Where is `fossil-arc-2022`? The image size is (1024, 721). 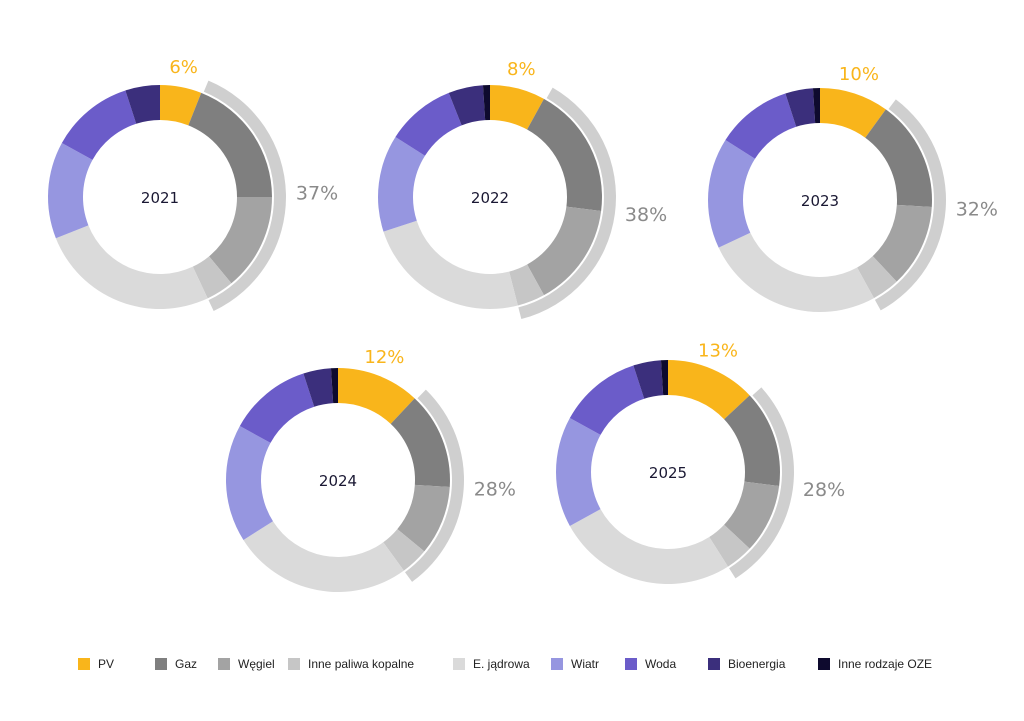
fossil-arc-2022 is located at coordinates (567, 203).